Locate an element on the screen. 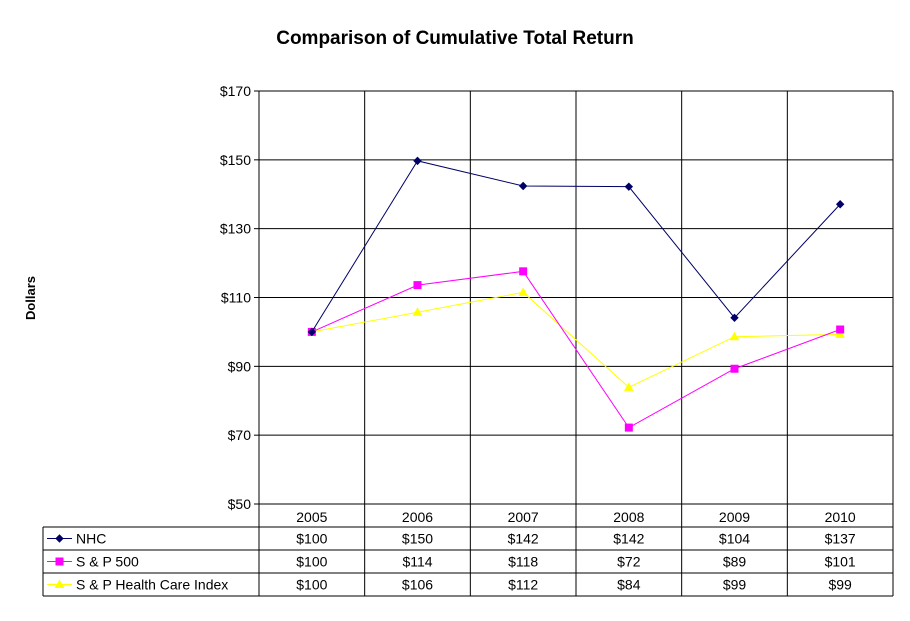  data-label: $101 is located at coordinates (840, 562).